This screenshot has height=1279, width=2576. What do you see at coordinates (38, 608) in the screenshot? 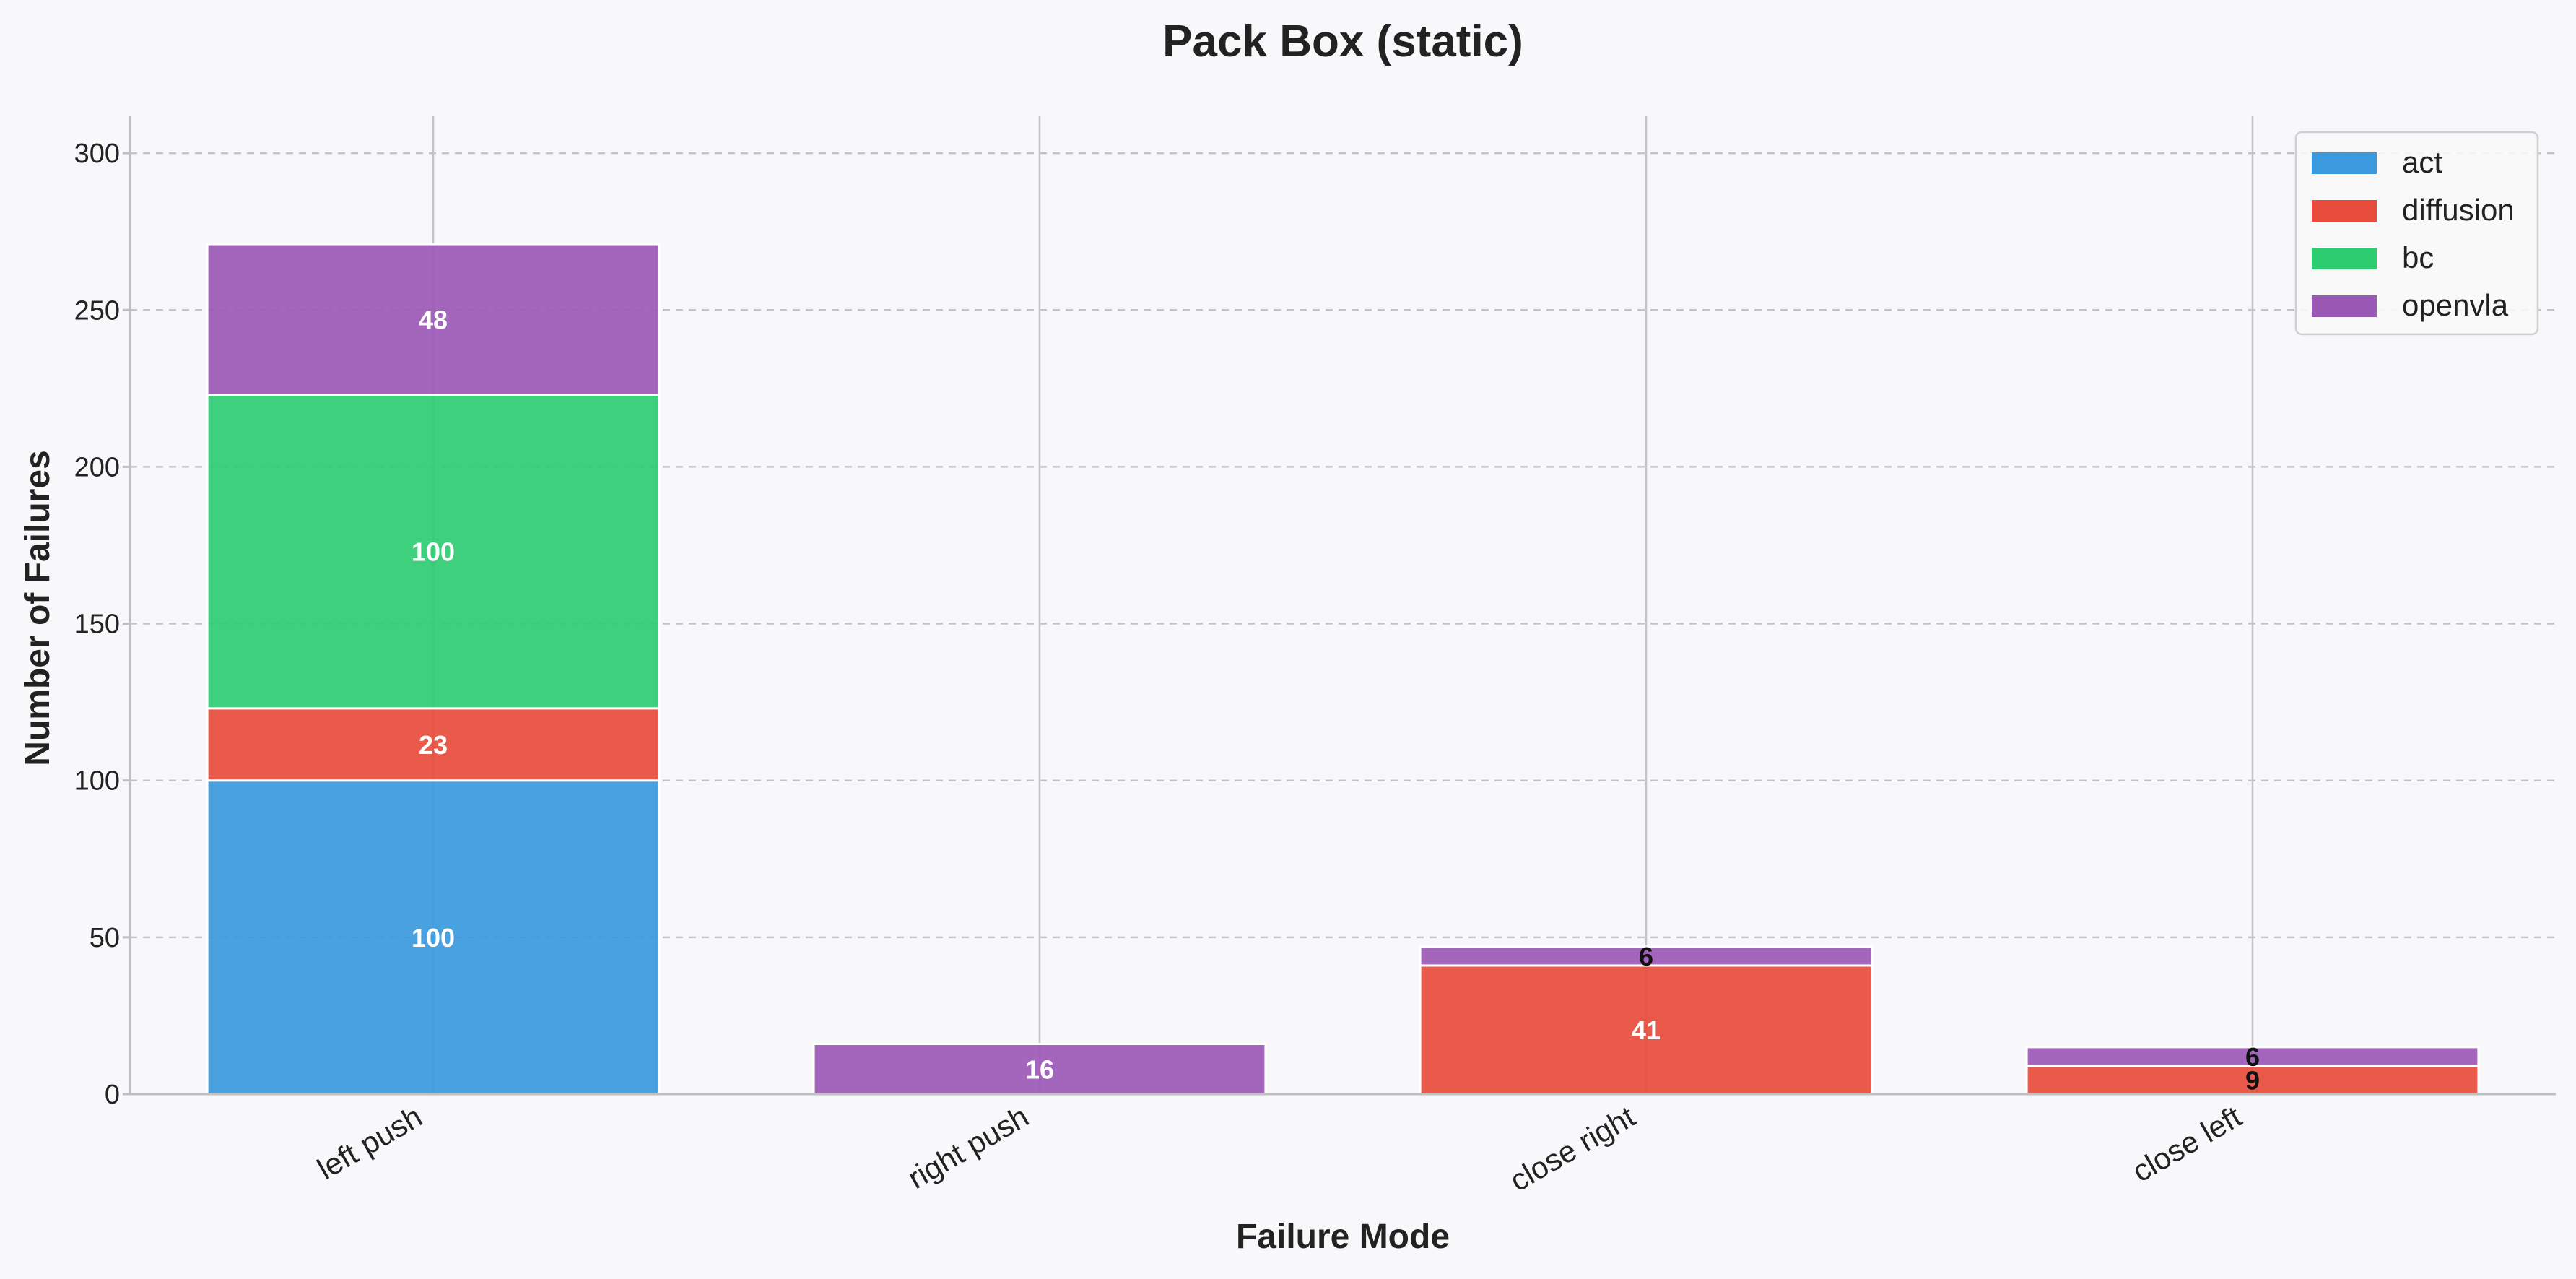
I see `y-axis-label: Number of Failures` at bounding box center [38, 608].